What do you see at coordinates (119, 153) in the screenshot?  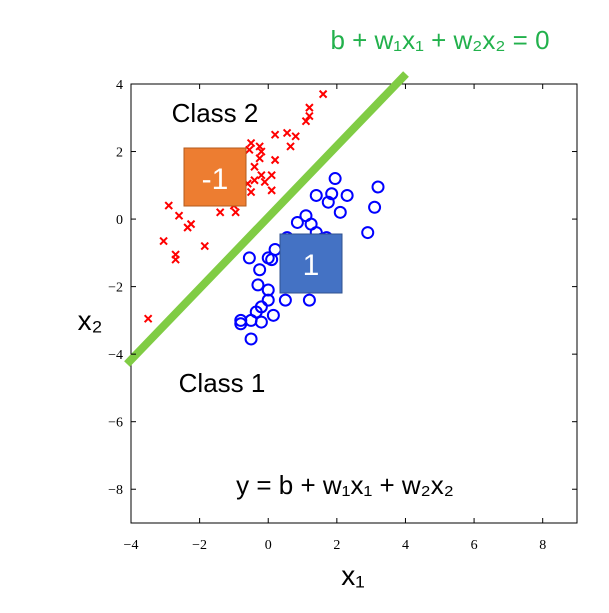 I see `y-tick-label: 2` at bounding box center [119, 153].